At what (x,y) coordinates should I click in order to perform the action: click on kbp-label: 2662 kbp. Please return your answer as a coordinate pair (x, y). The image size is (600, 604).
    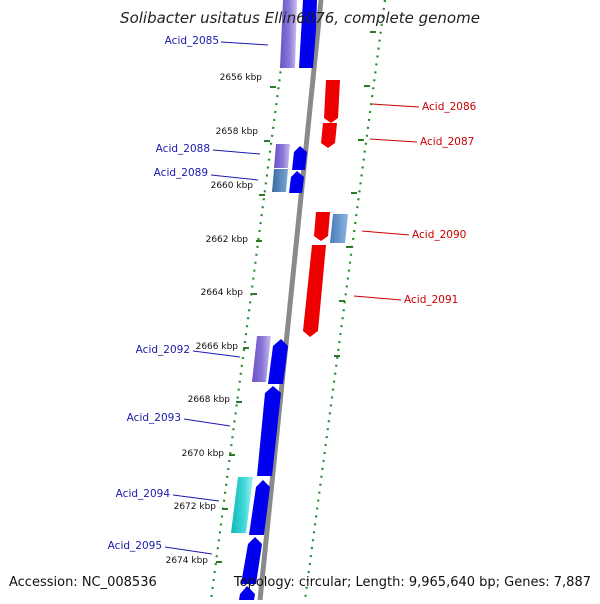
    Looking at the image, I should click on (227, 240).